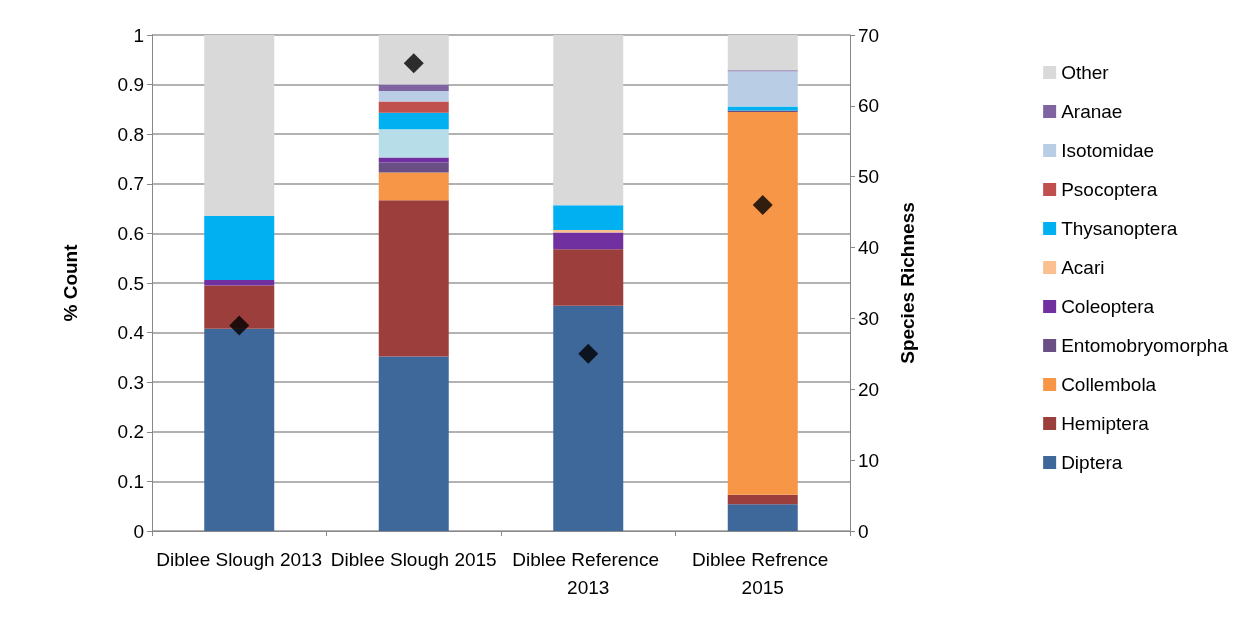  Describe the element at coordinates (869, 177) in the screenshot. I see `y2-tick-label: 50` at that location.